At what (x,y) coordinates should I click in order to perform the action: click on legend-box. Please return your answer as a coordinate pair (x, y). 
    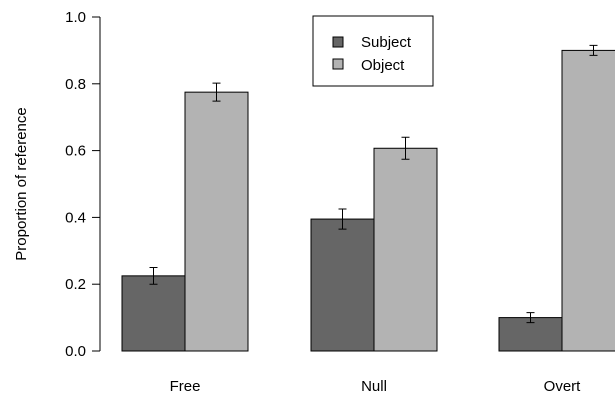
    Looking at the image, I should click on (373, 51).